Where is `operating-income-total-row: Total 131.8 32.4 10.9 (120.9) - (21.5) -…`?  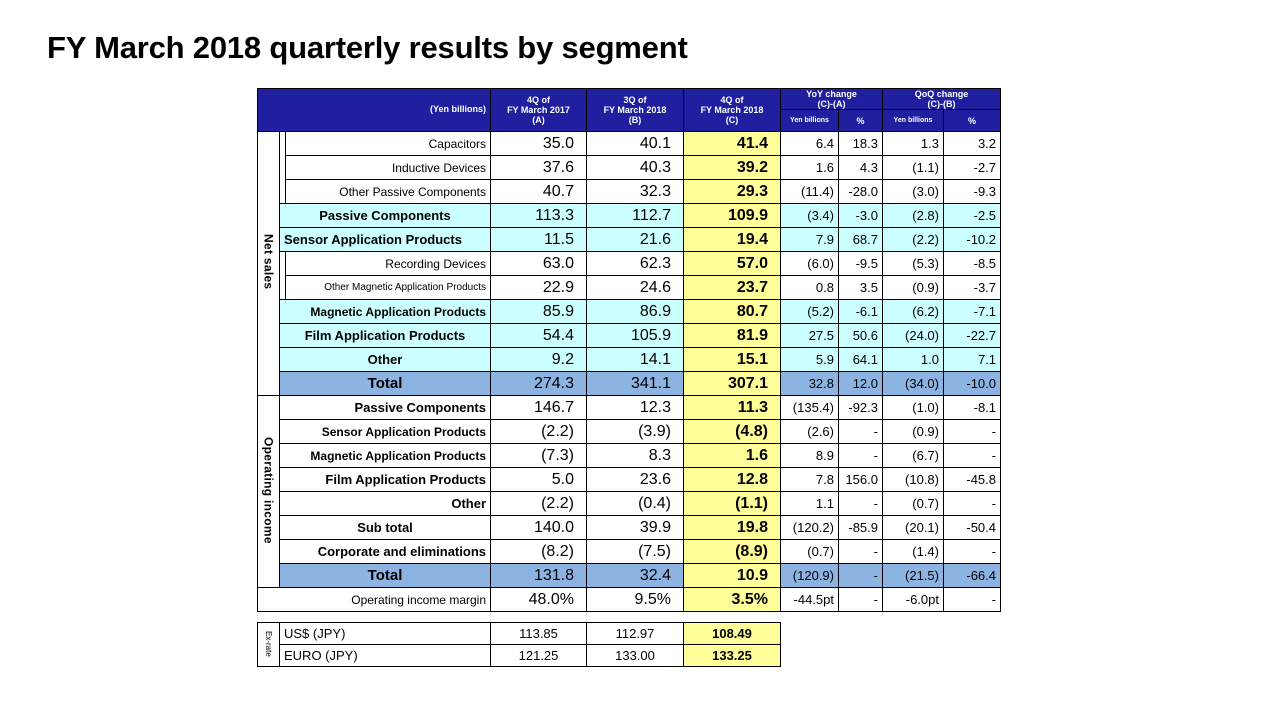 operating-income-total-row: Total 131.8 32.4 10.9 (120.9) - (21.5) -… is located at coordinates (630, 575).